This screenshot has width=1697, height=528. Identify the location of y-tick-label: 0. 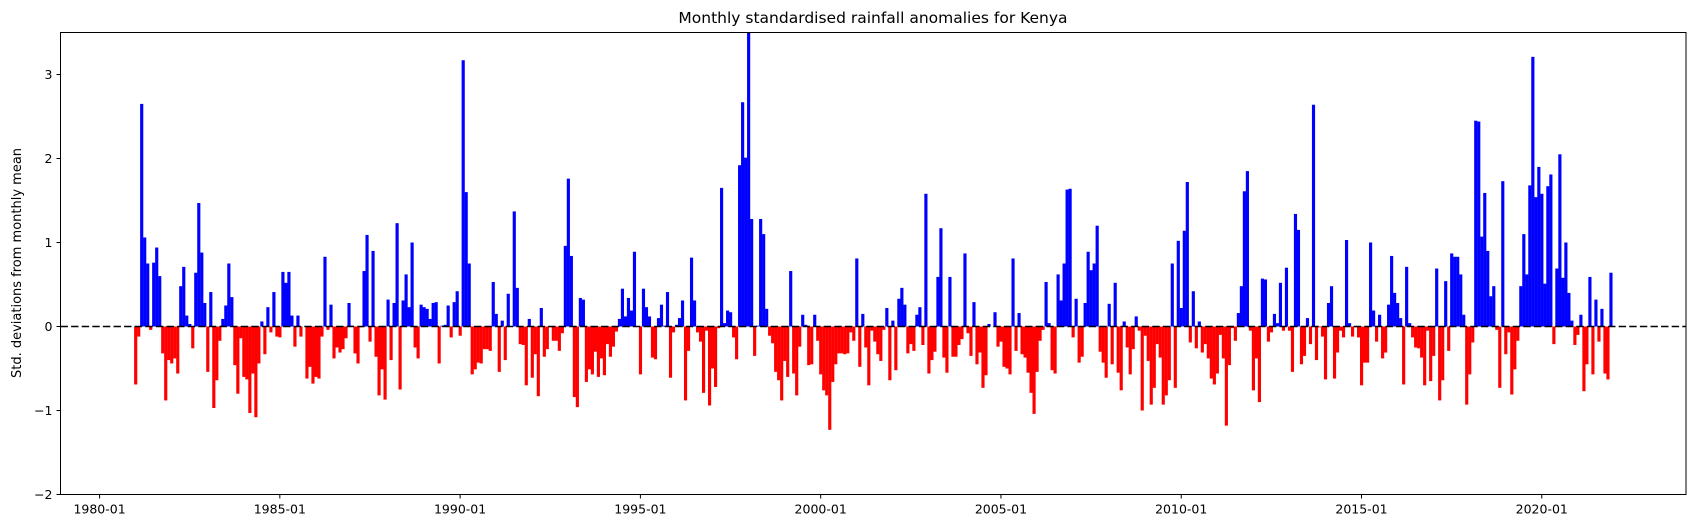
(49, 326).